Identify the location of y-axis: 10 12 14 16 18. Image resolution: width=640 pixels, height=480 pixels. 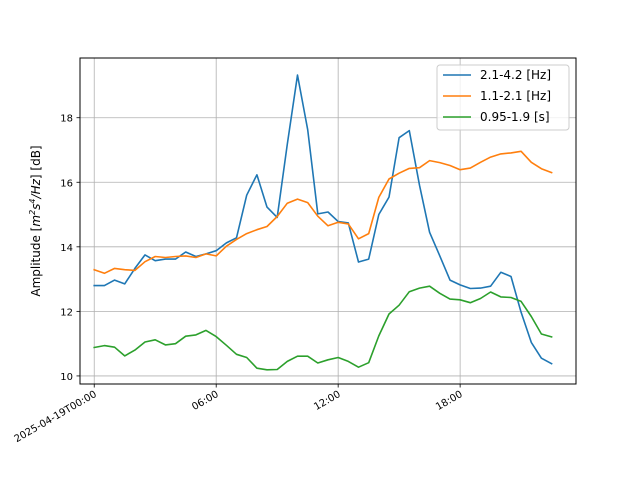
(70, 248).